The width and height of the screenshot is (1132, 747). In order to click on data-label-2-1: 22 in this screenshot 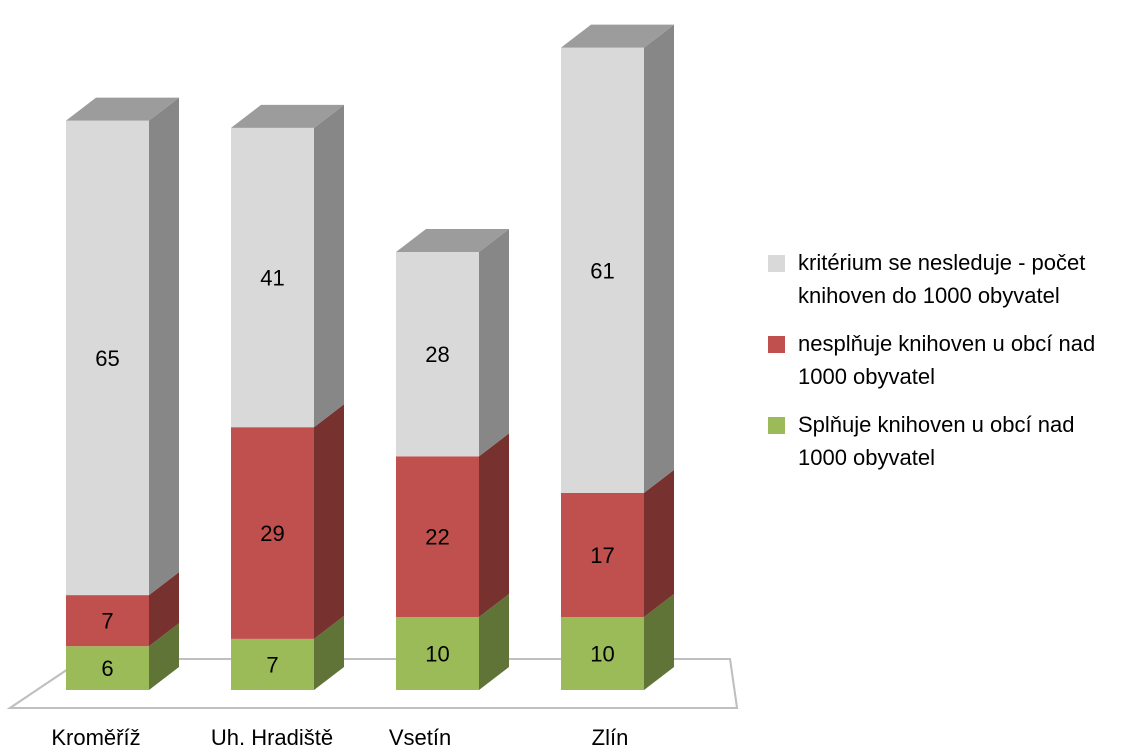, I will do `click(437, 537)`.